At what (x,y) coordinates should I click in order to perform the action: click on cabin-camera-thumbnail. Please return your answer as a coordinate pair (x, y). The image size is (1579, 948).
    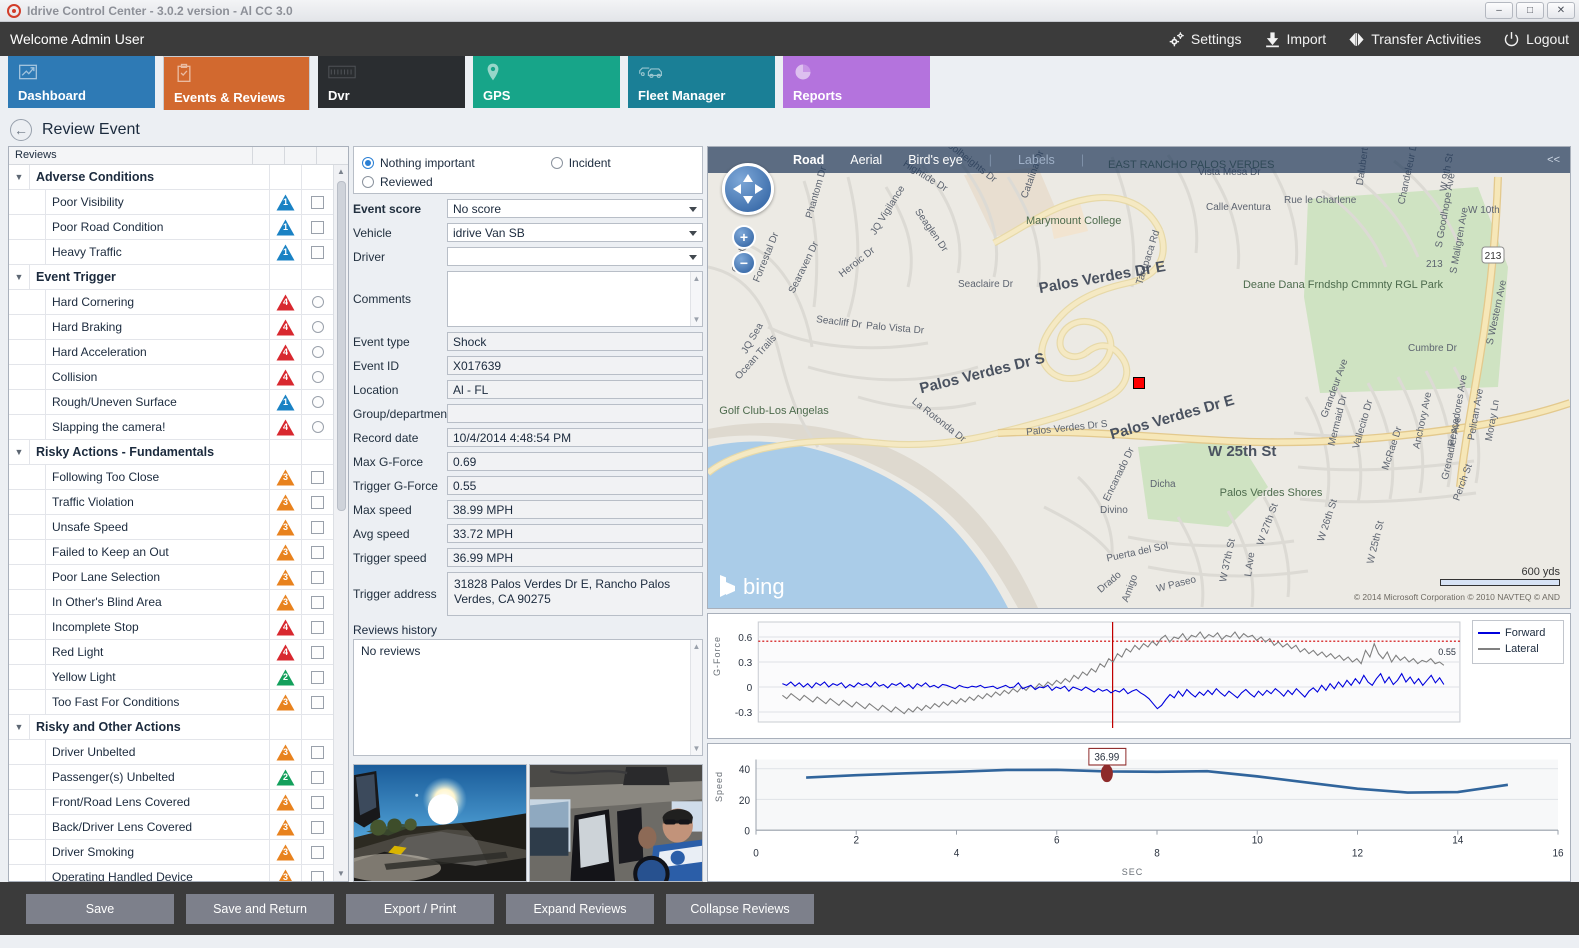
    Looking at the image, I should click on (616, 823).